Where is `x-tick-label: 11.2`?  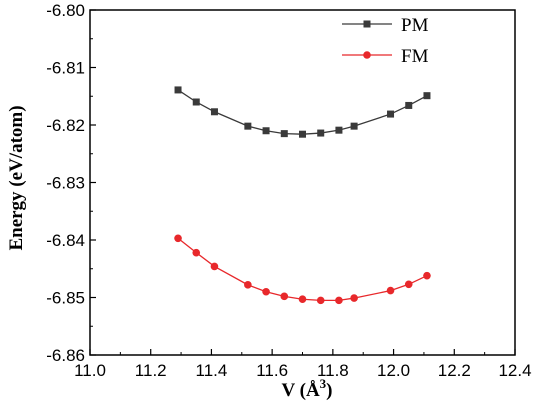
x-tick-label: 11.2 is located at coordinates (151, 370).